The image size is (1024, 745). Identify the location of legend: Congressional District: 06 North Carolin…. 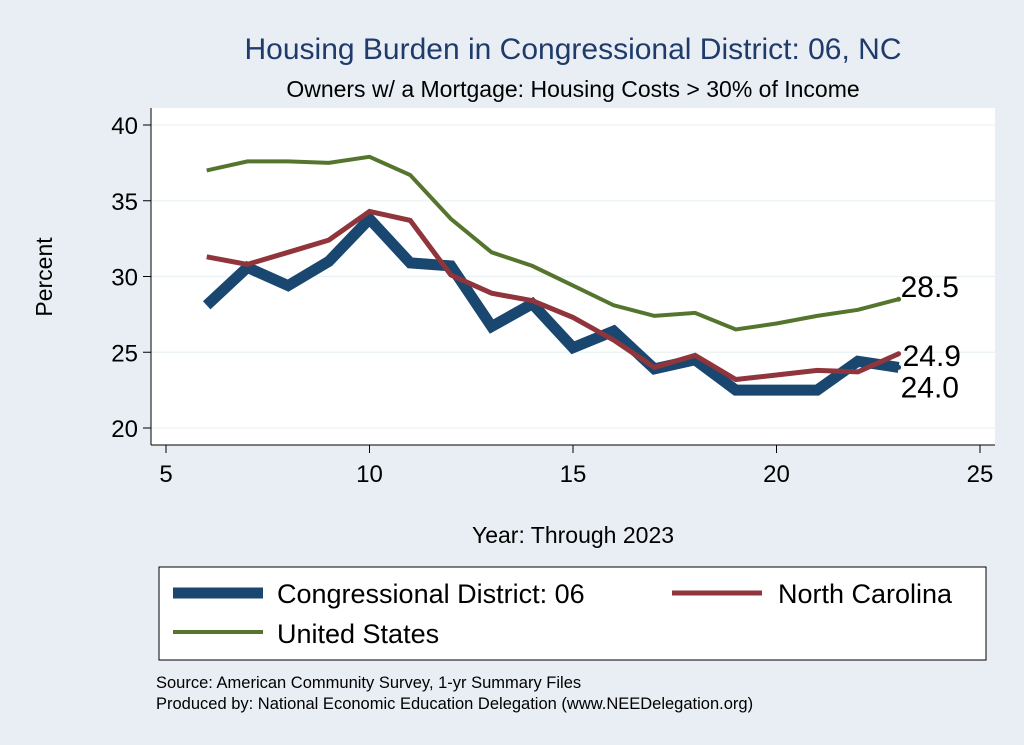
(572, 613).